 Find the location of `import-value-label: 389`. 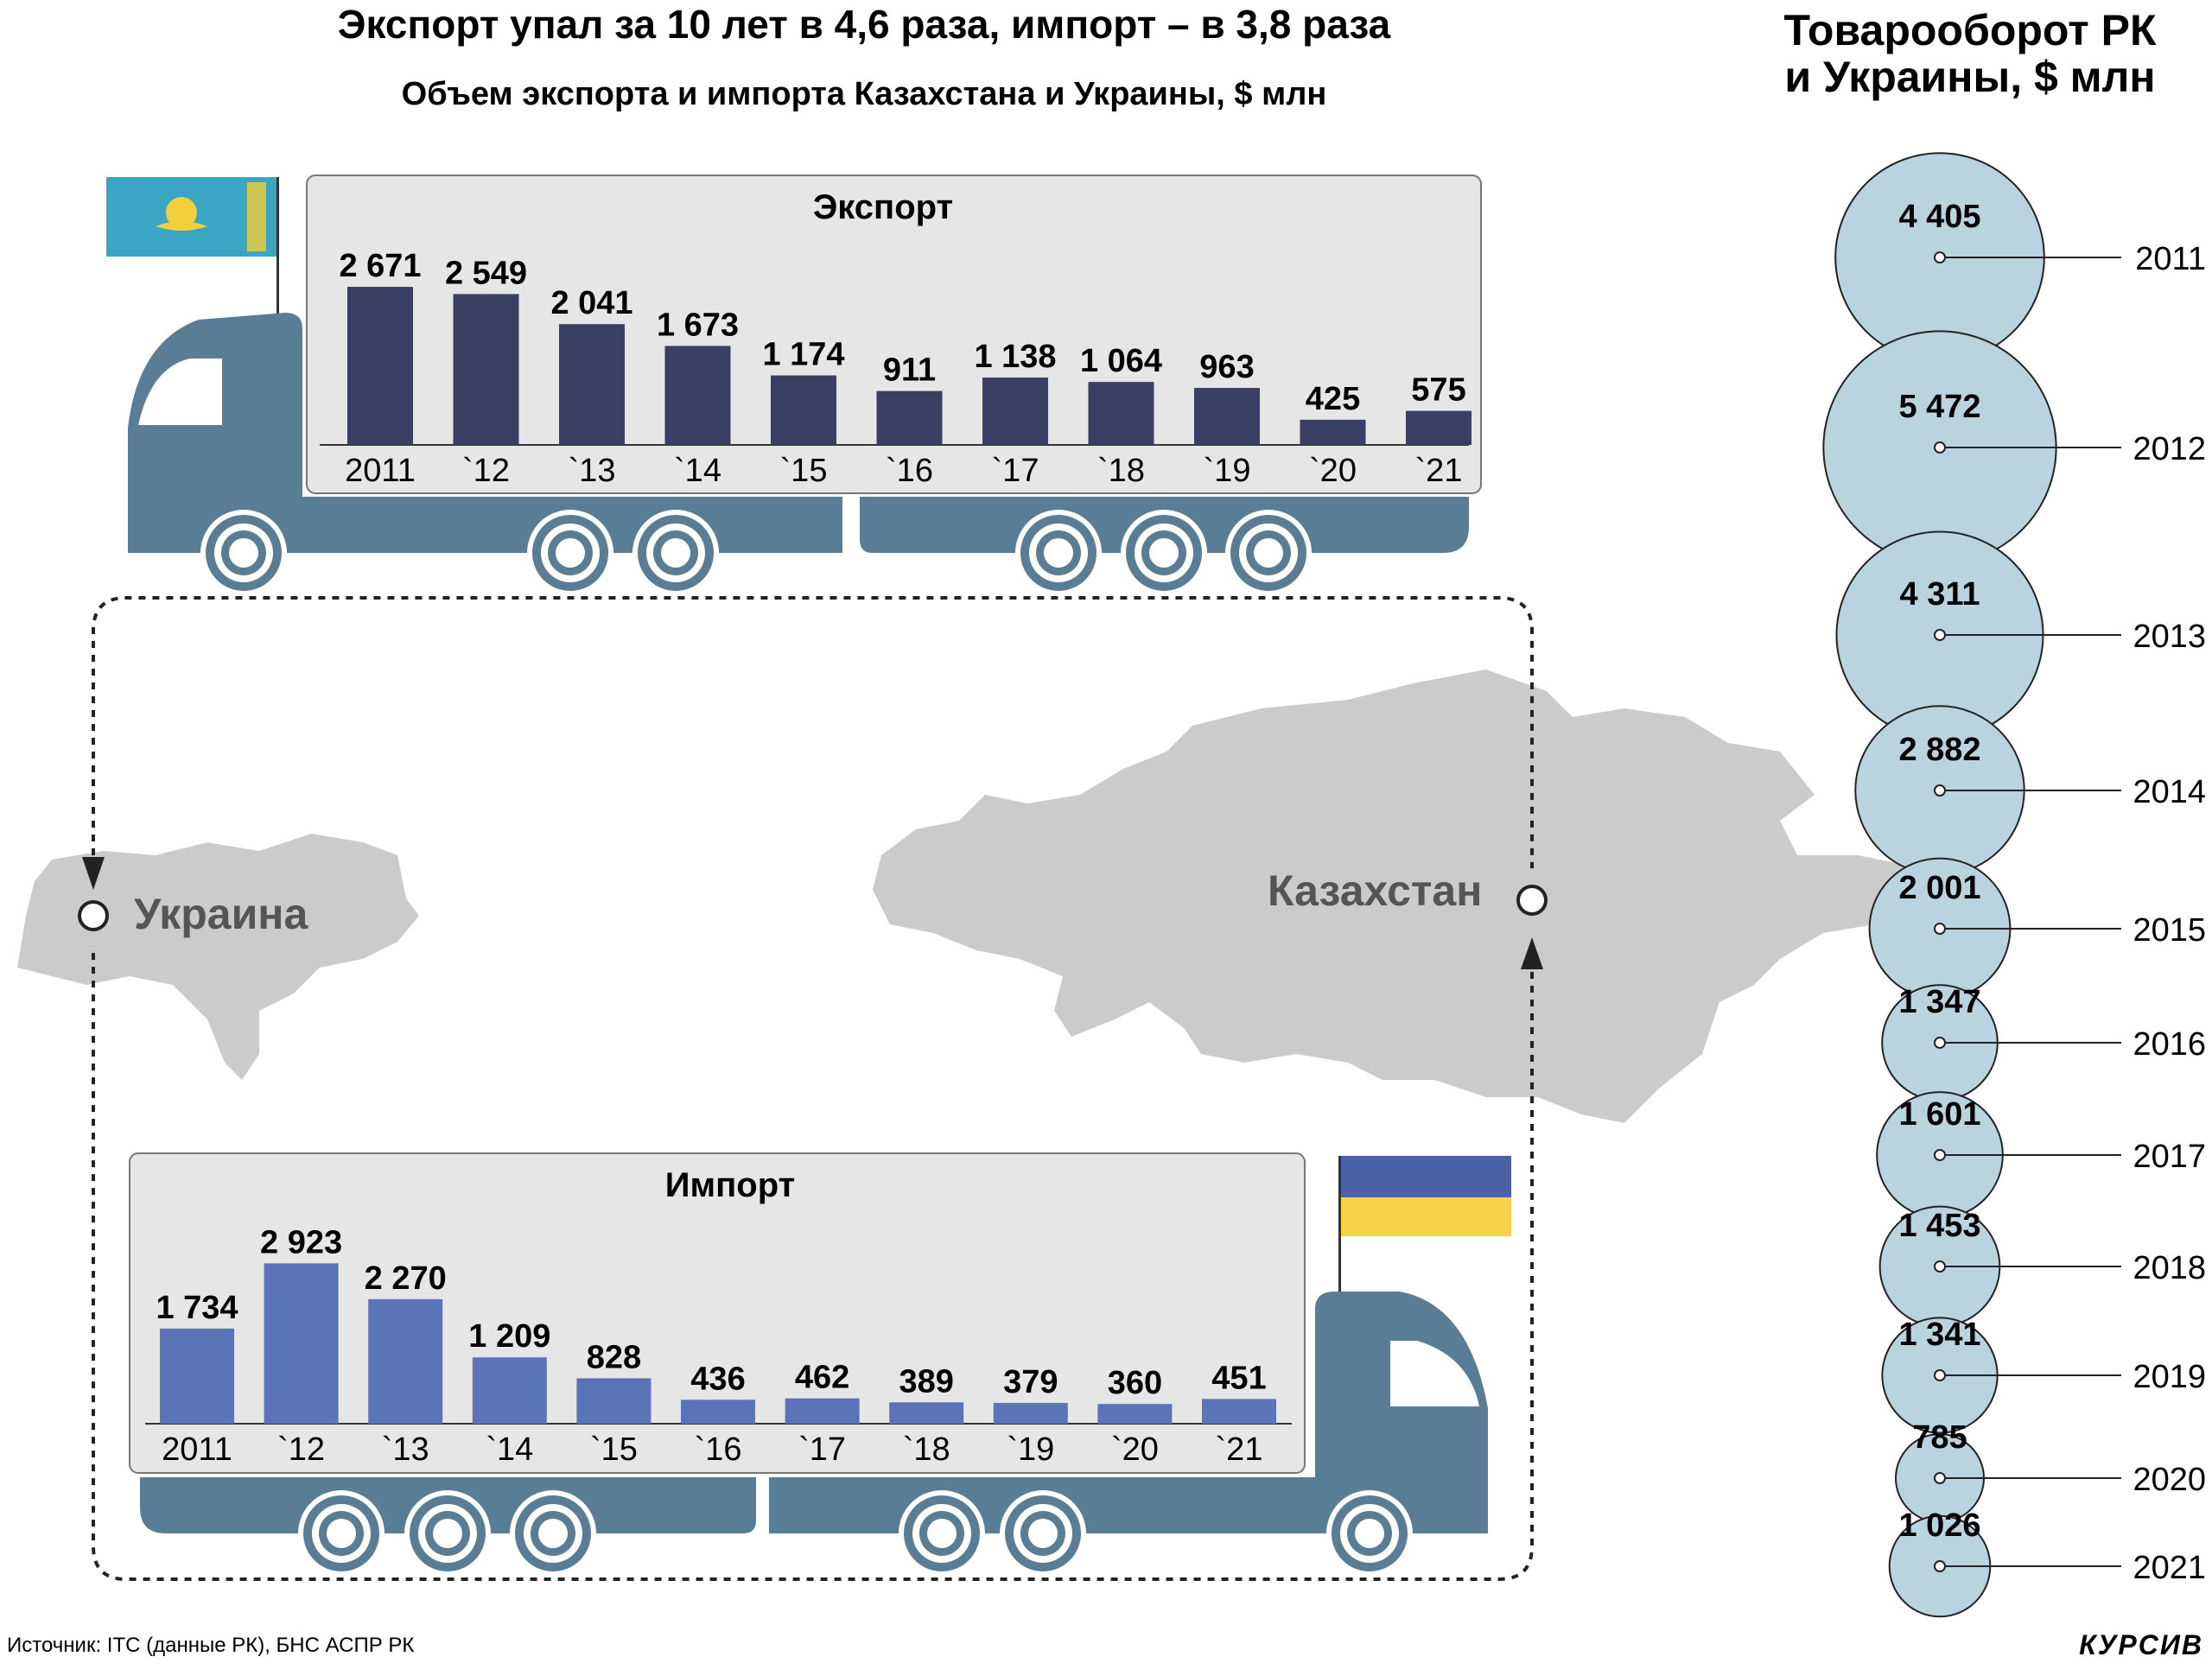

import-value-label: 389 is located at coordinates (926, 1382).